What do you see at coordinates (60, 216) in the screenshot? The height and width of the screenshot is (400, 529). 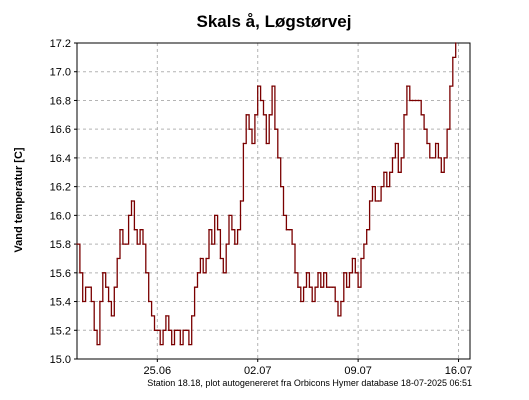 I see `y-tick-label: 16.0` at bounding box center [60, 216].